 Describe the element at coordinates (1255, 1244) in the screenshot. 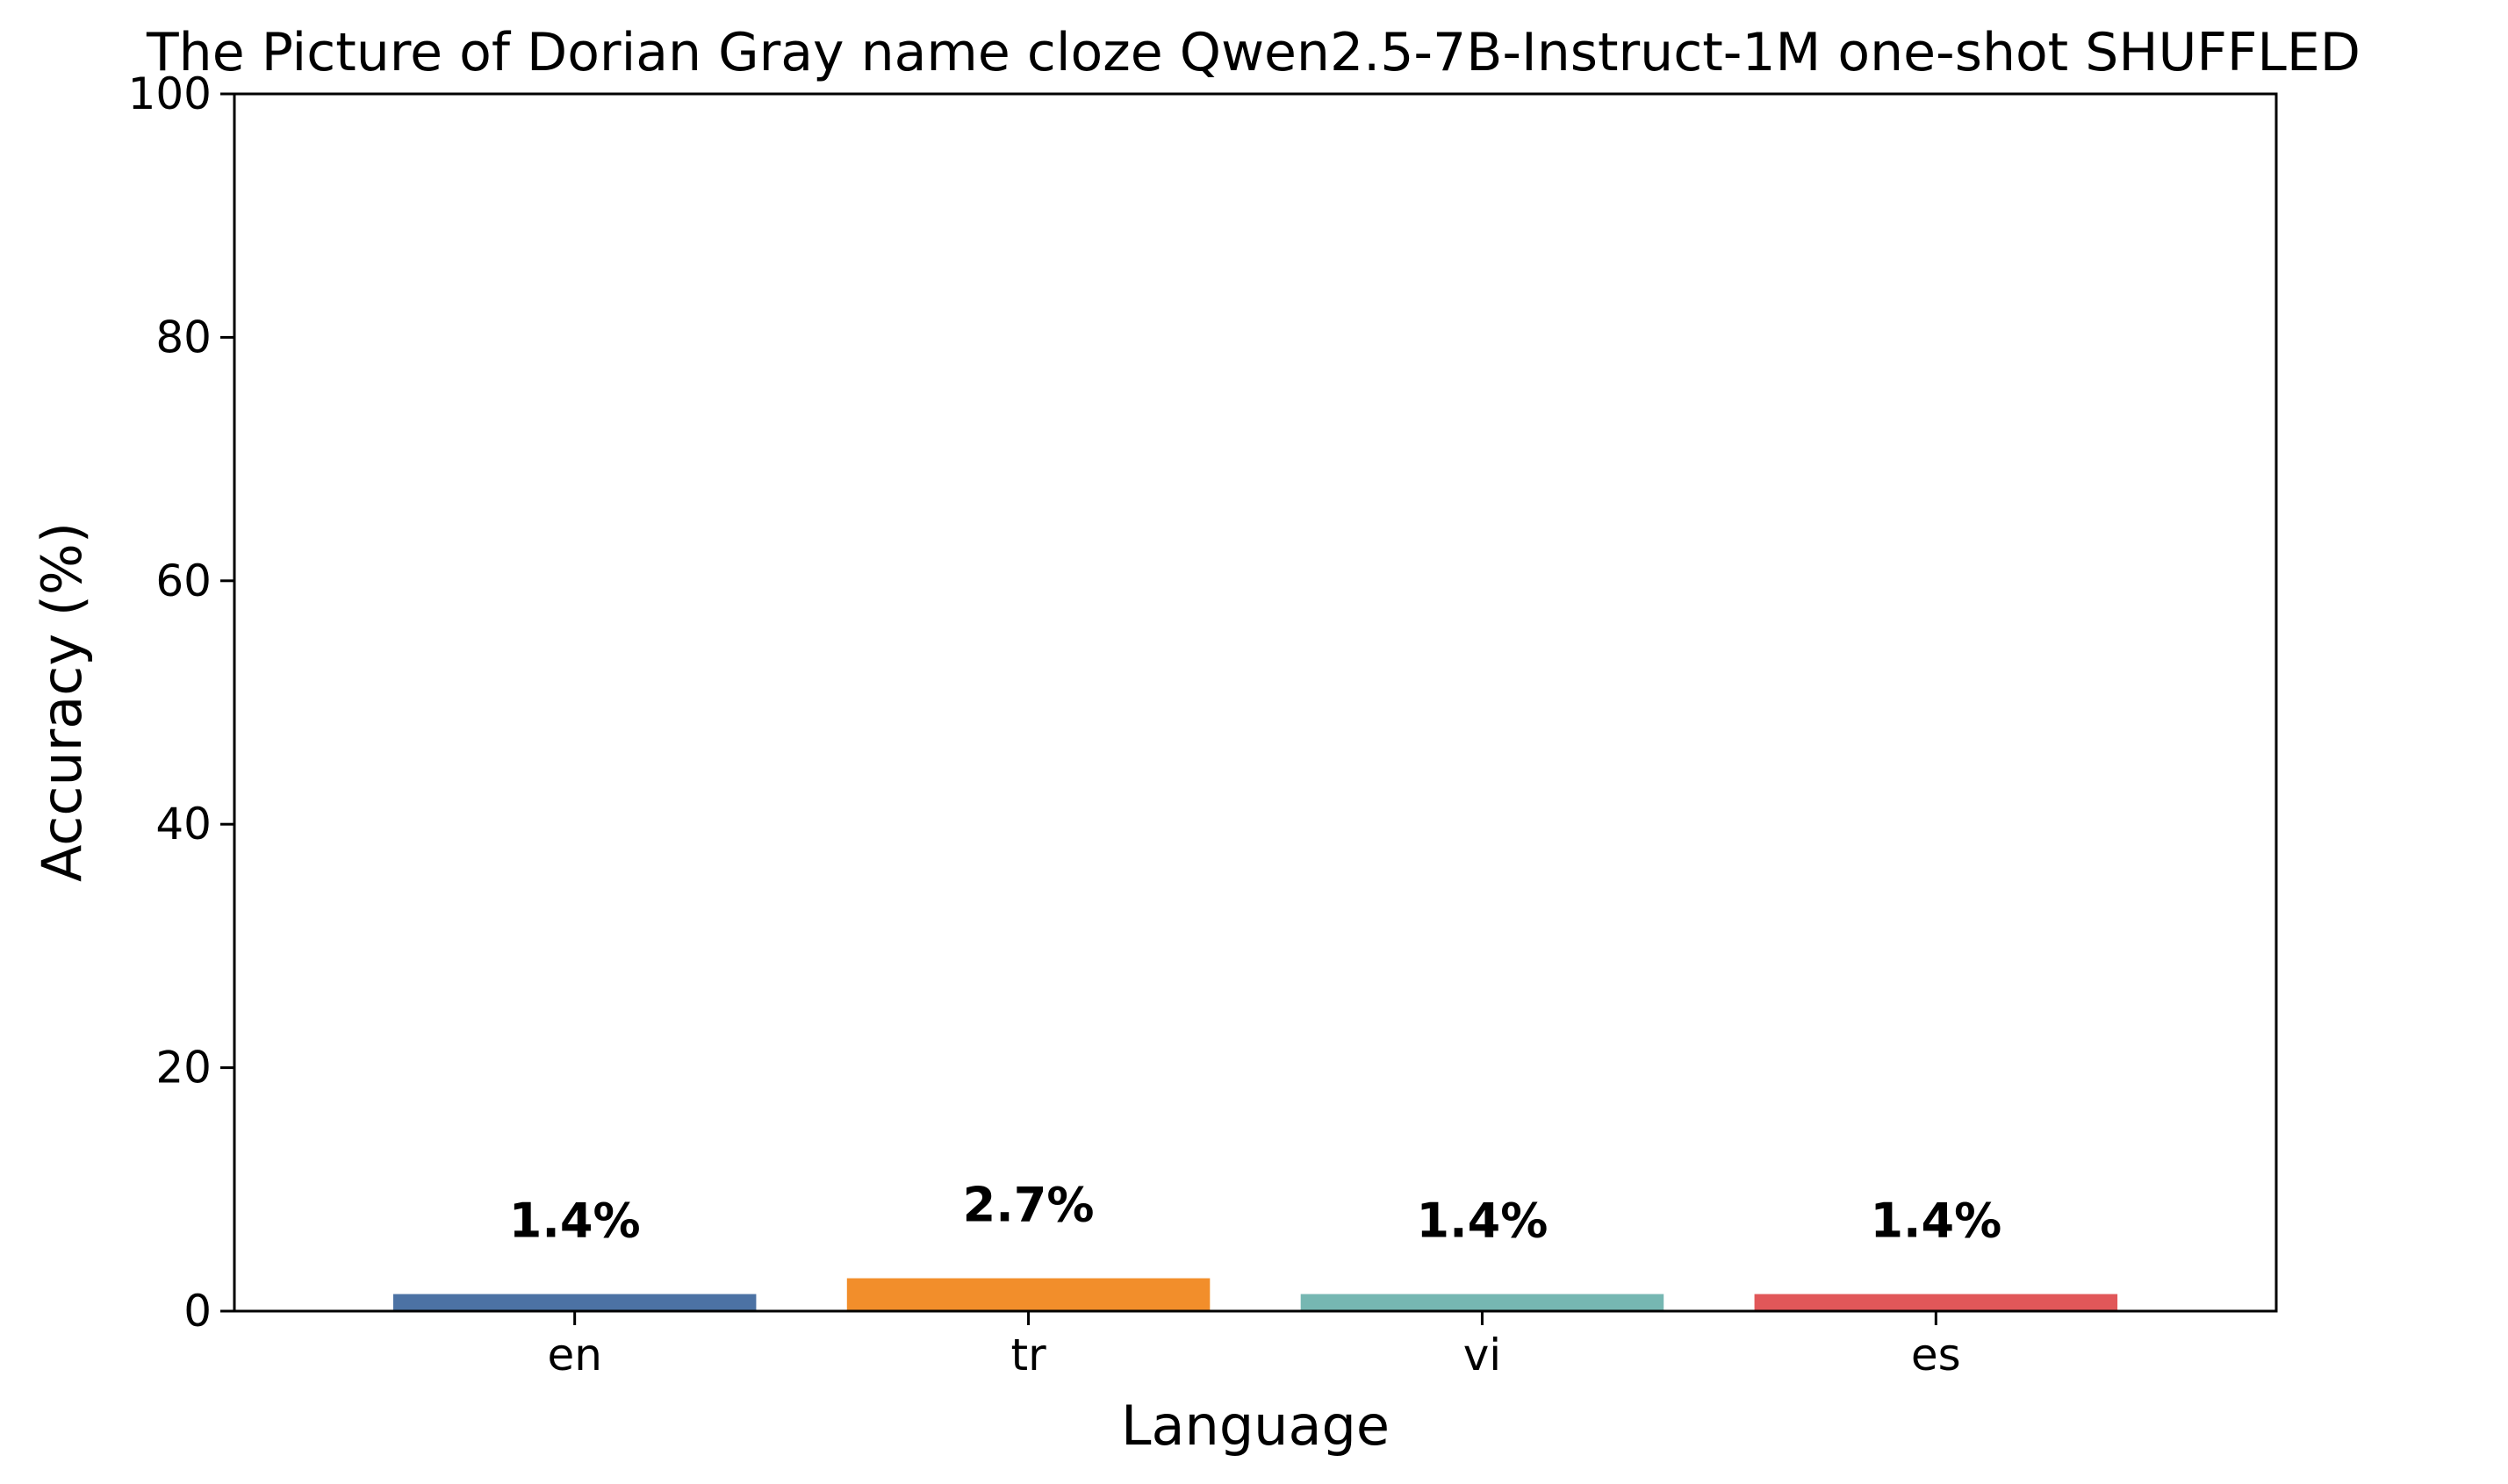

I see `plot-area: 1.4% 2.7% 1.4% 1.4%` at that location.